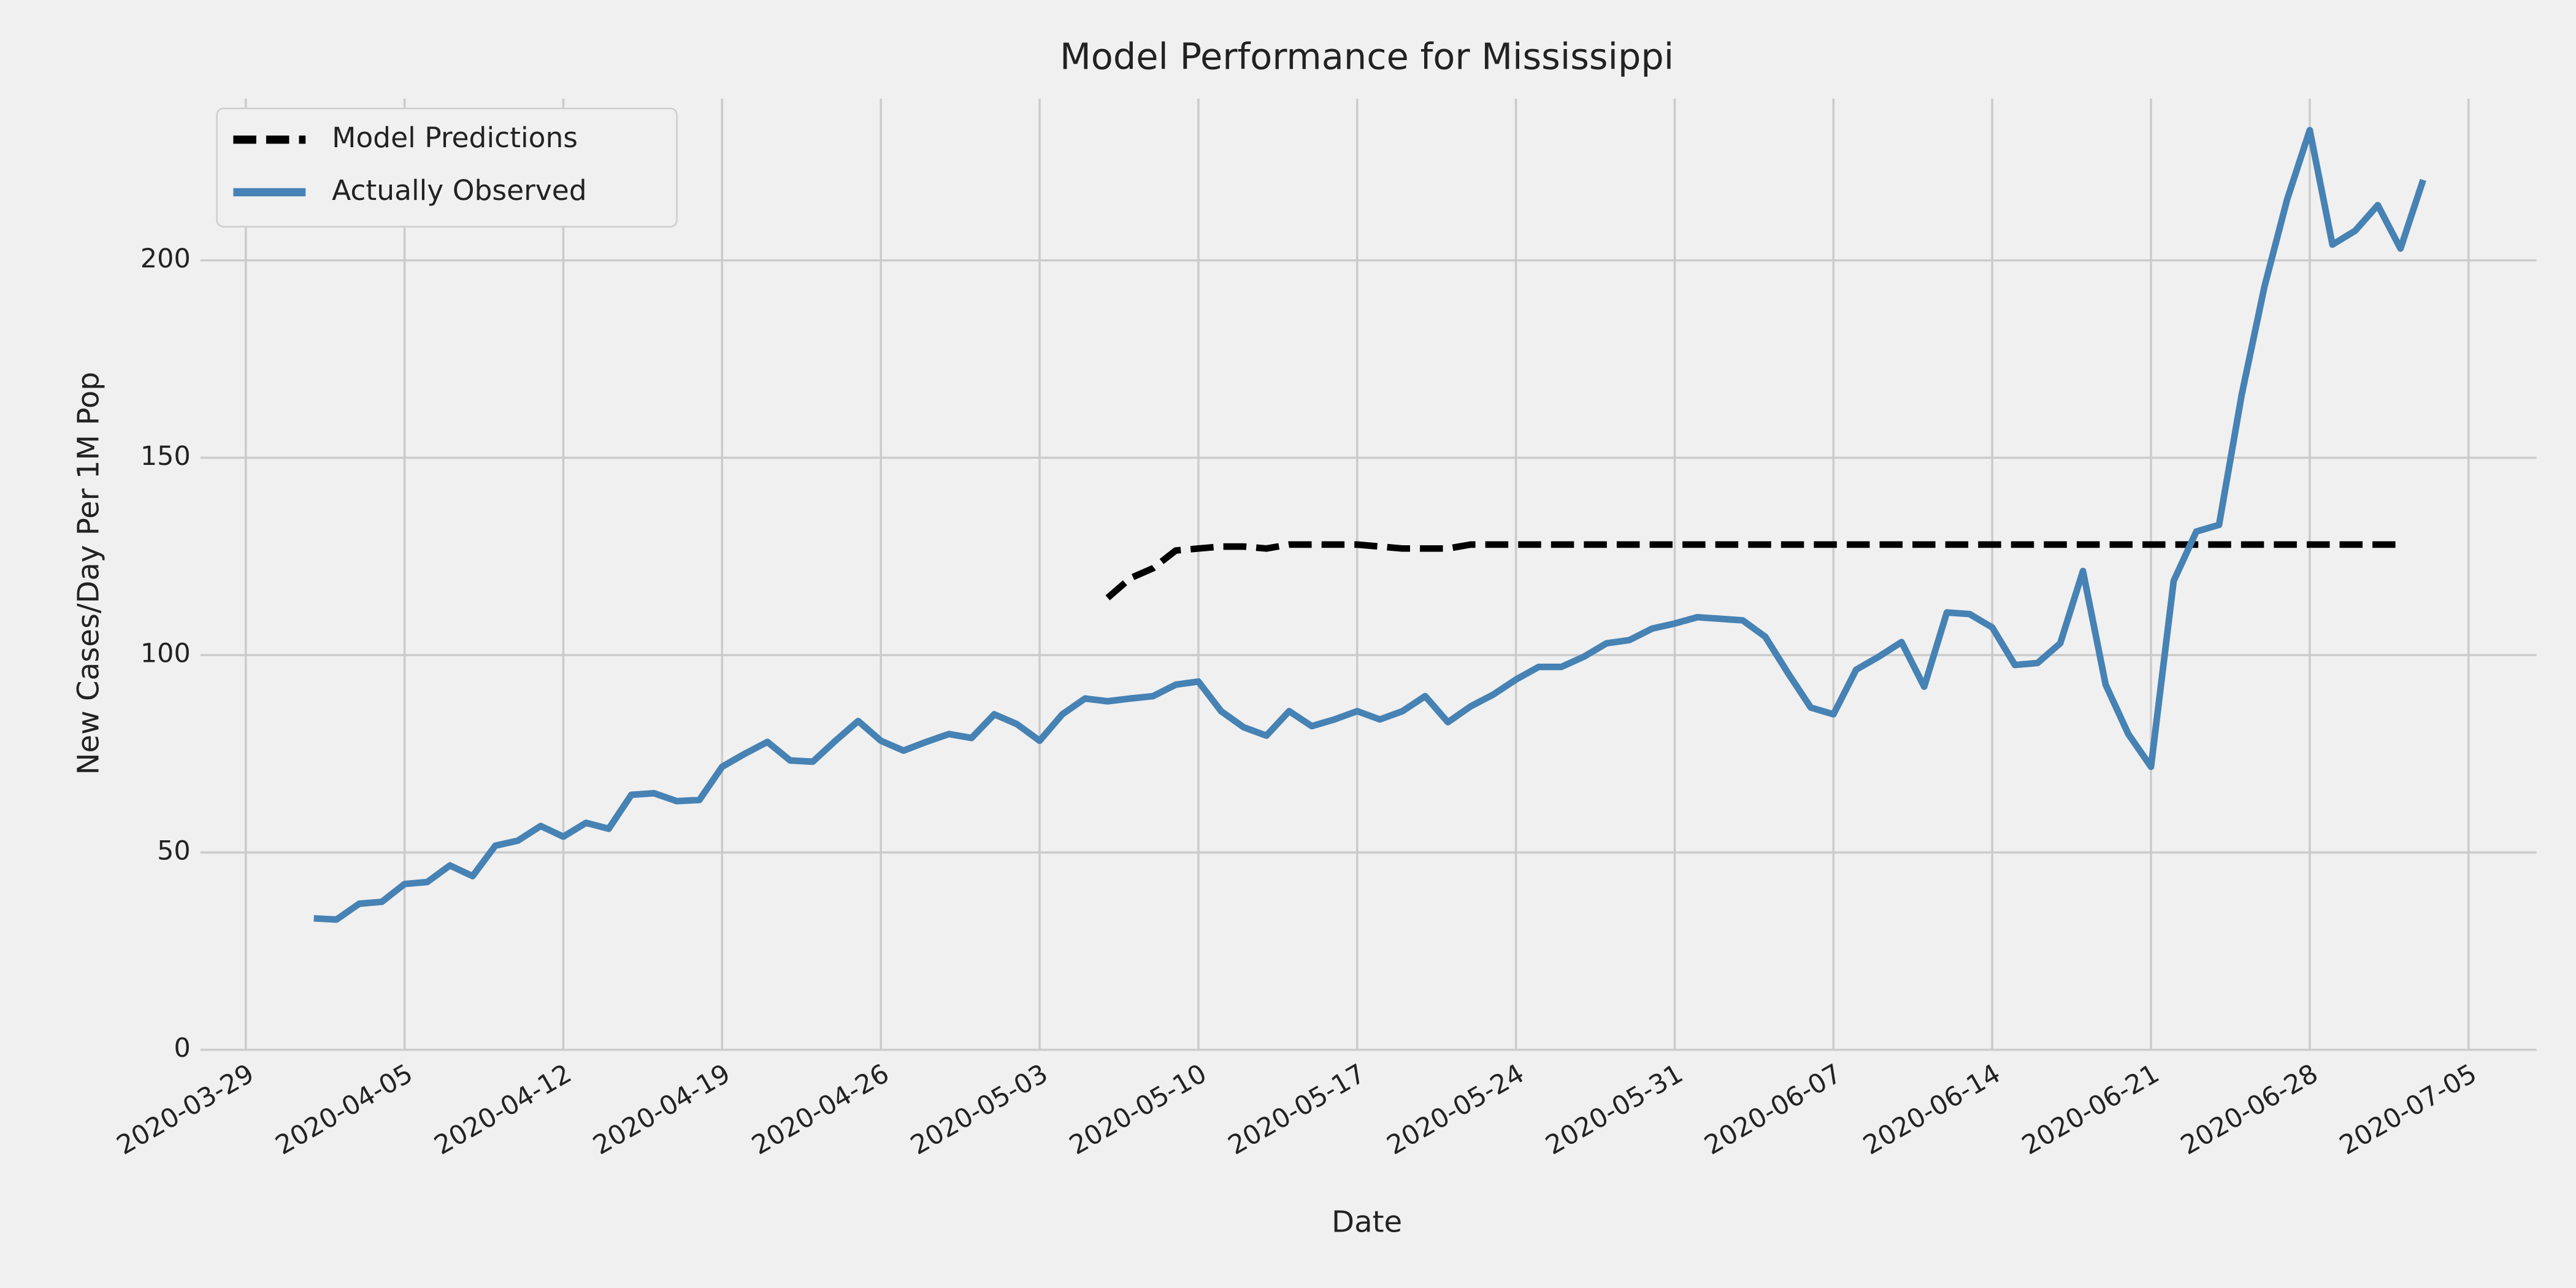 The image size is (2576, 1288). I want to click on x-axis-label: Date, so click(1367, 1222).